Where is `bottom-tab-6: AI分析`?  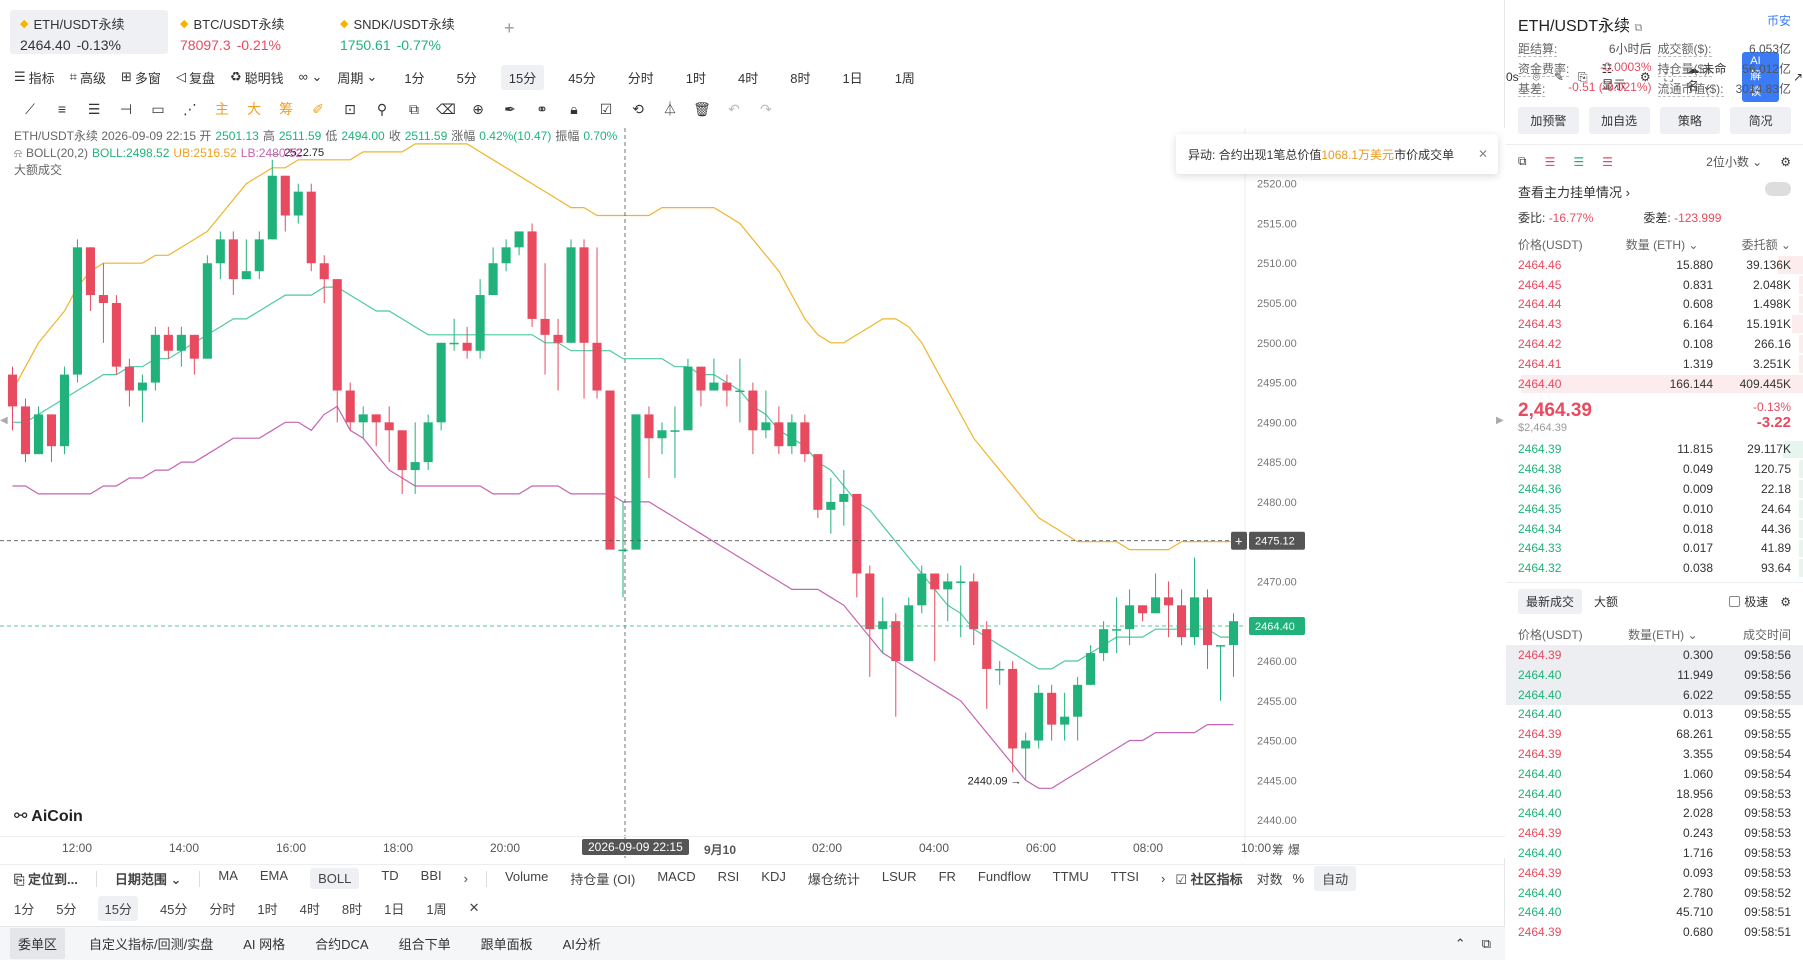
bottom-tab-6: AI分析 is located at coordinates (581, 944).